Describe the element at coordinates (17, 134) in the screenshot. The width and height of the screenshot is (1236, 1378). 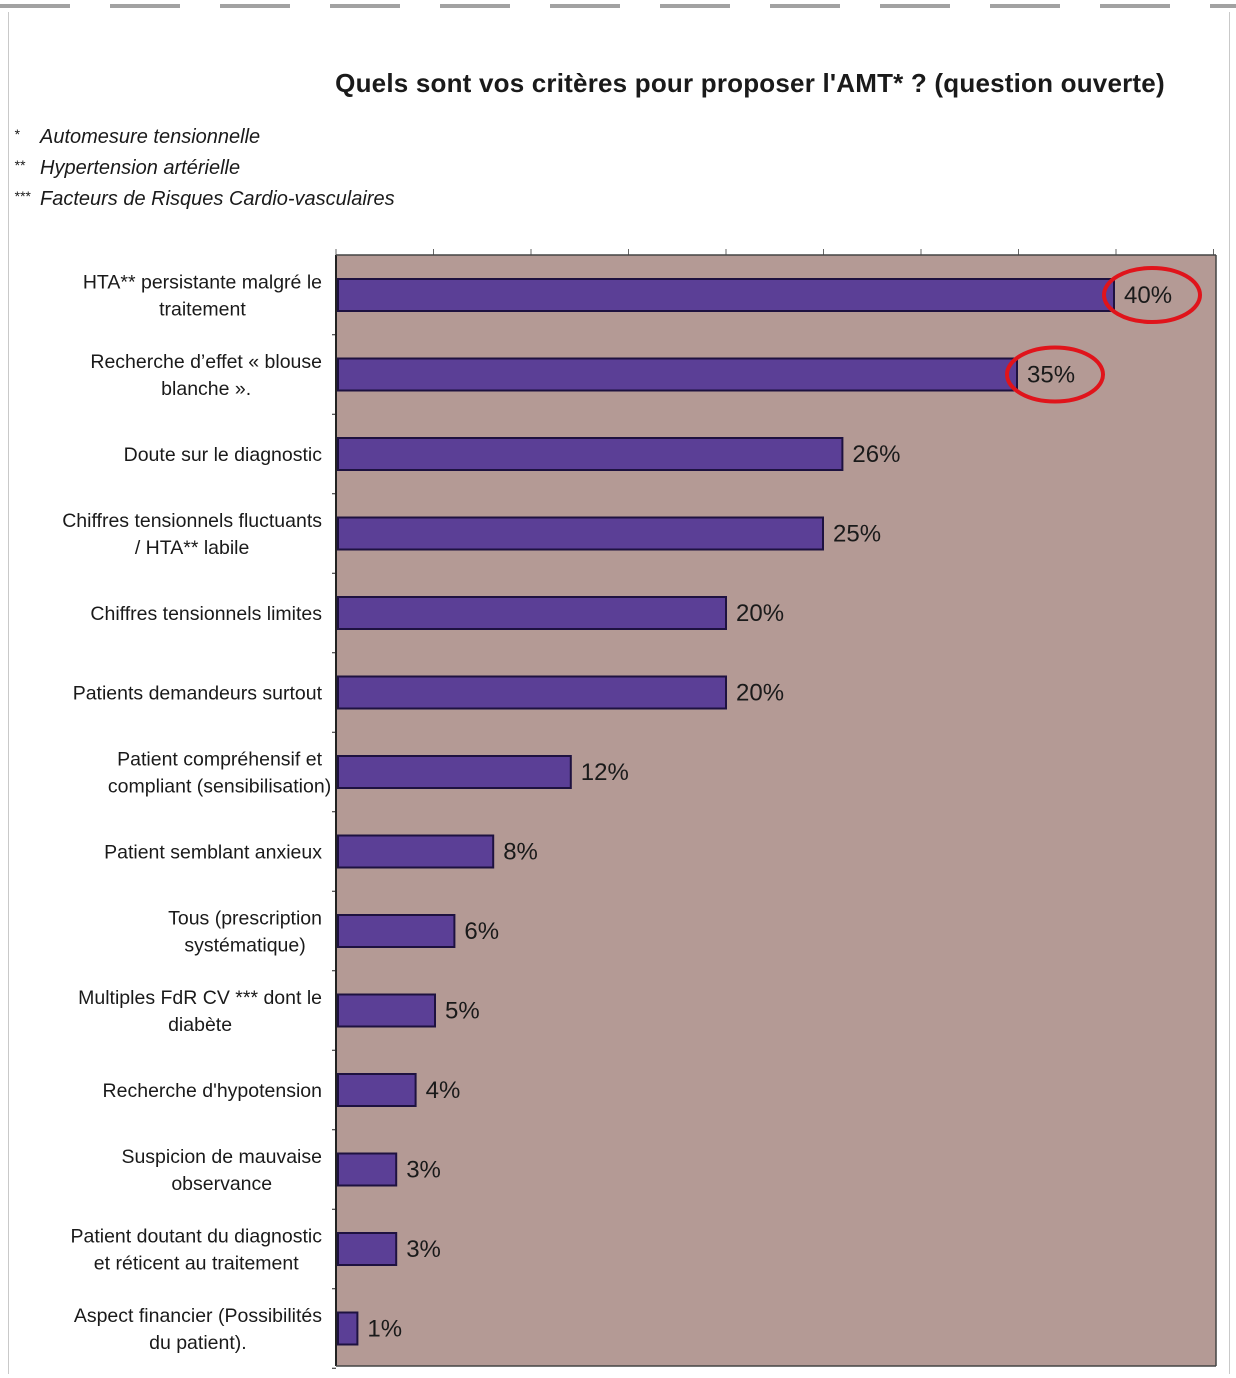
I see `footnote-mark: *` at that location.